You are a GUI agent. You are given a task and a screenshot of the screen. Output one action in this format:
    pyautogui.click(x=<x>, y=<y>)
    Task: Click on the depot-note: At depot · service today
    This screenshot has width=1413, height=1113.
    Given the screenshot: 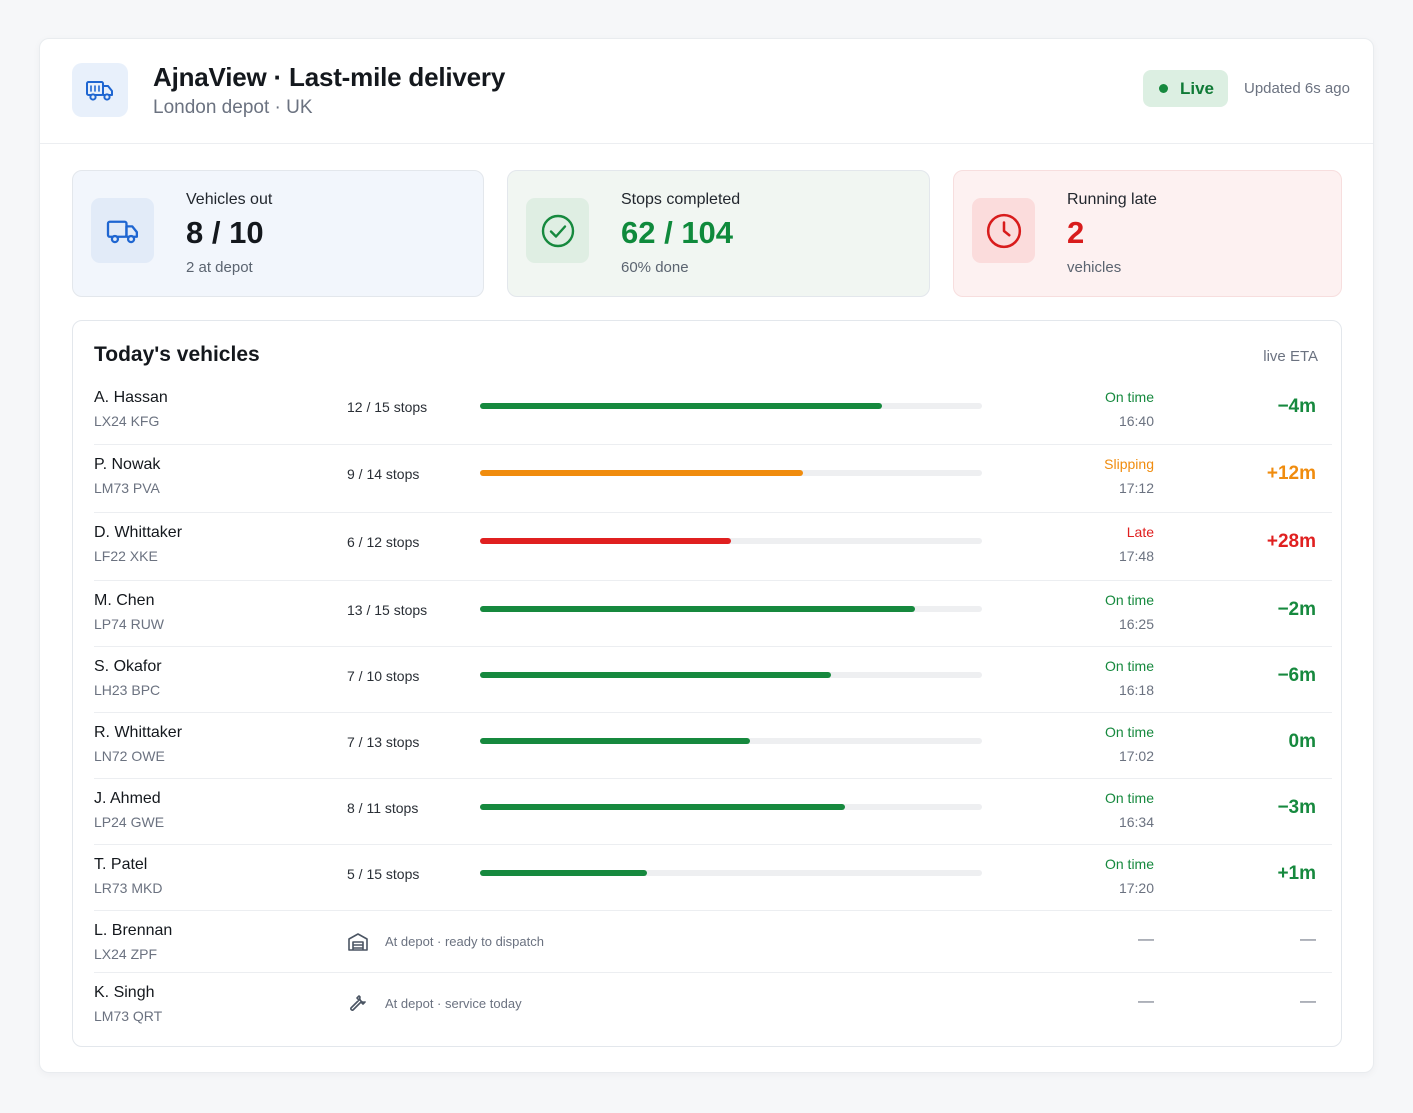 What is the action you would take?
    pyautogui.click(x=453, y=1003)
    